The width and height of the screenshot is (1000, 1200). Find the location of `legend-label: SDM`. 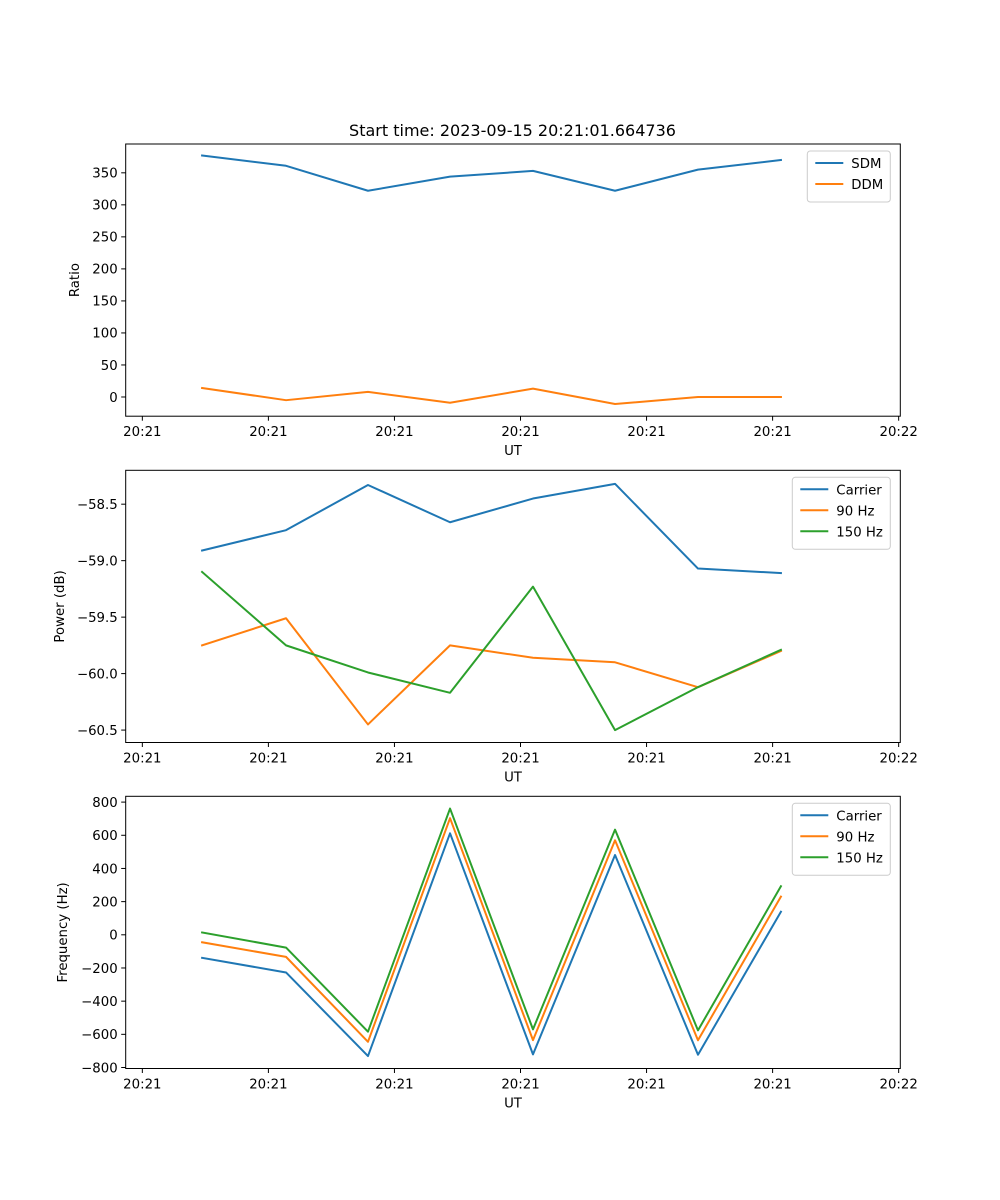

legend-label: SDM is located at coordinates (866, 164).